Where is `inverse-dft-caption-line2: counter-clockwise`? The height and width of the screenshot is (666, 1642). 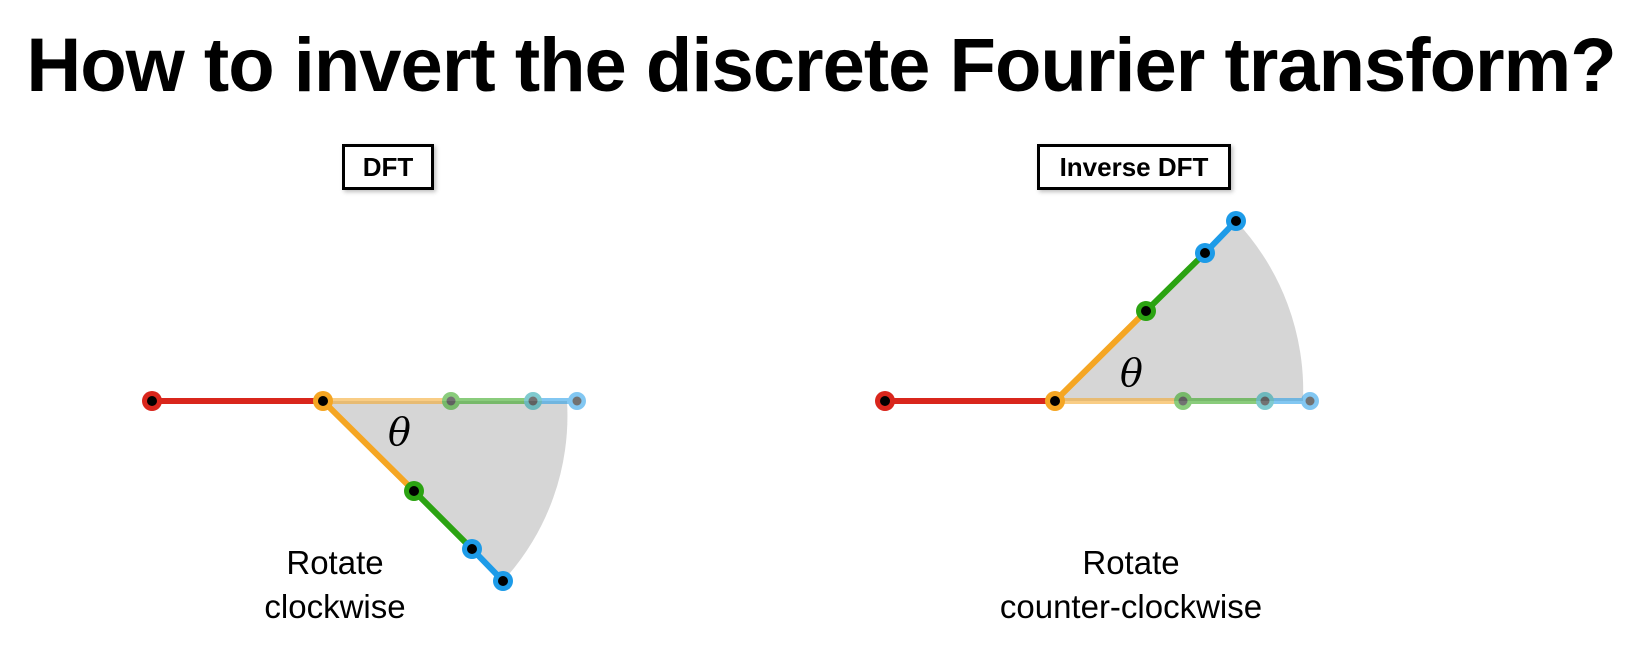 inverse-dft-caption-line2: counter-clockwise is located at coordinates (1131, 606).